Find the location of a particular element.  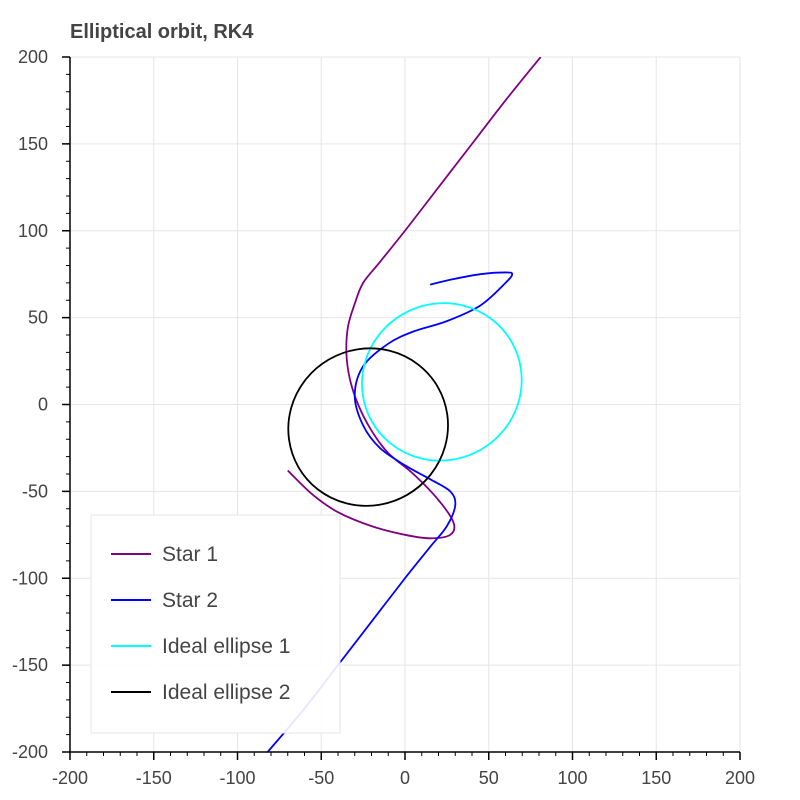

x-tick-label: -200 is located at coordinates (70, 778).